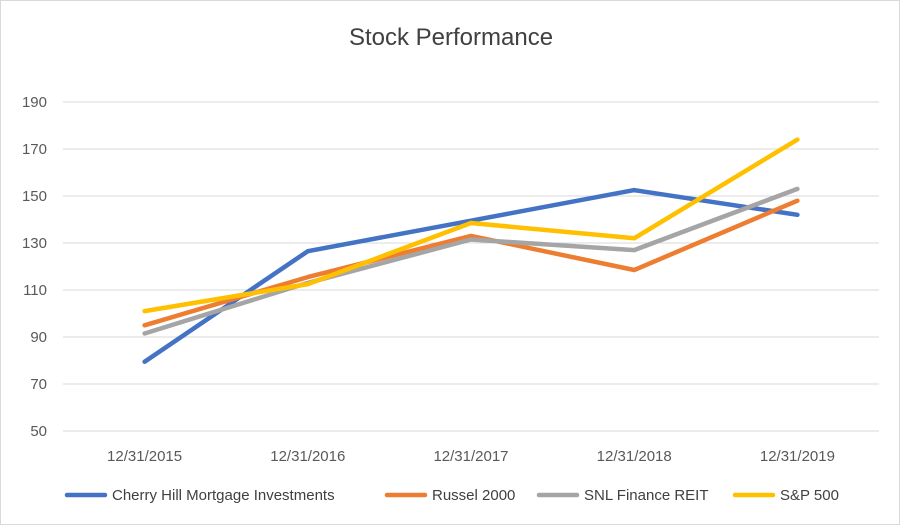 The width and height of the screenshot is (902, 528). I want to click on x-tick-label: 12/31/2017, so click(470, 456).